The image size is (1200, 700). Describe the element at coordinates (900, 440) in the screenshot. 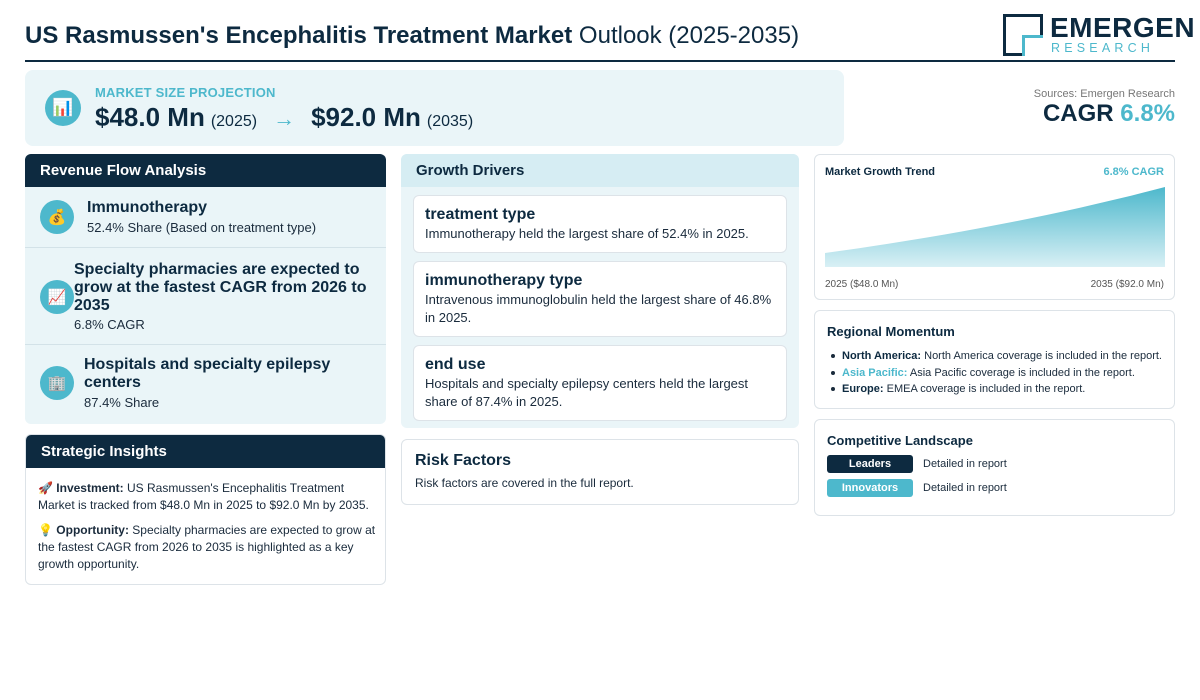

I see `competitive-landscape-heading: Competitive Landscape` at that location.